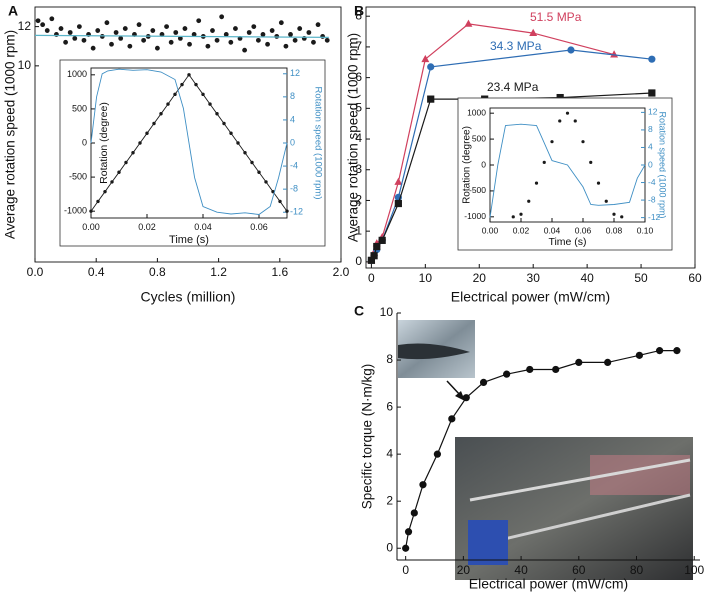 This screenshot has height=597, width=710. What do you see at coordinates (25, 65) in the screenshot?
I see `y-tick-label: 10` at bounding box center [25, 65].